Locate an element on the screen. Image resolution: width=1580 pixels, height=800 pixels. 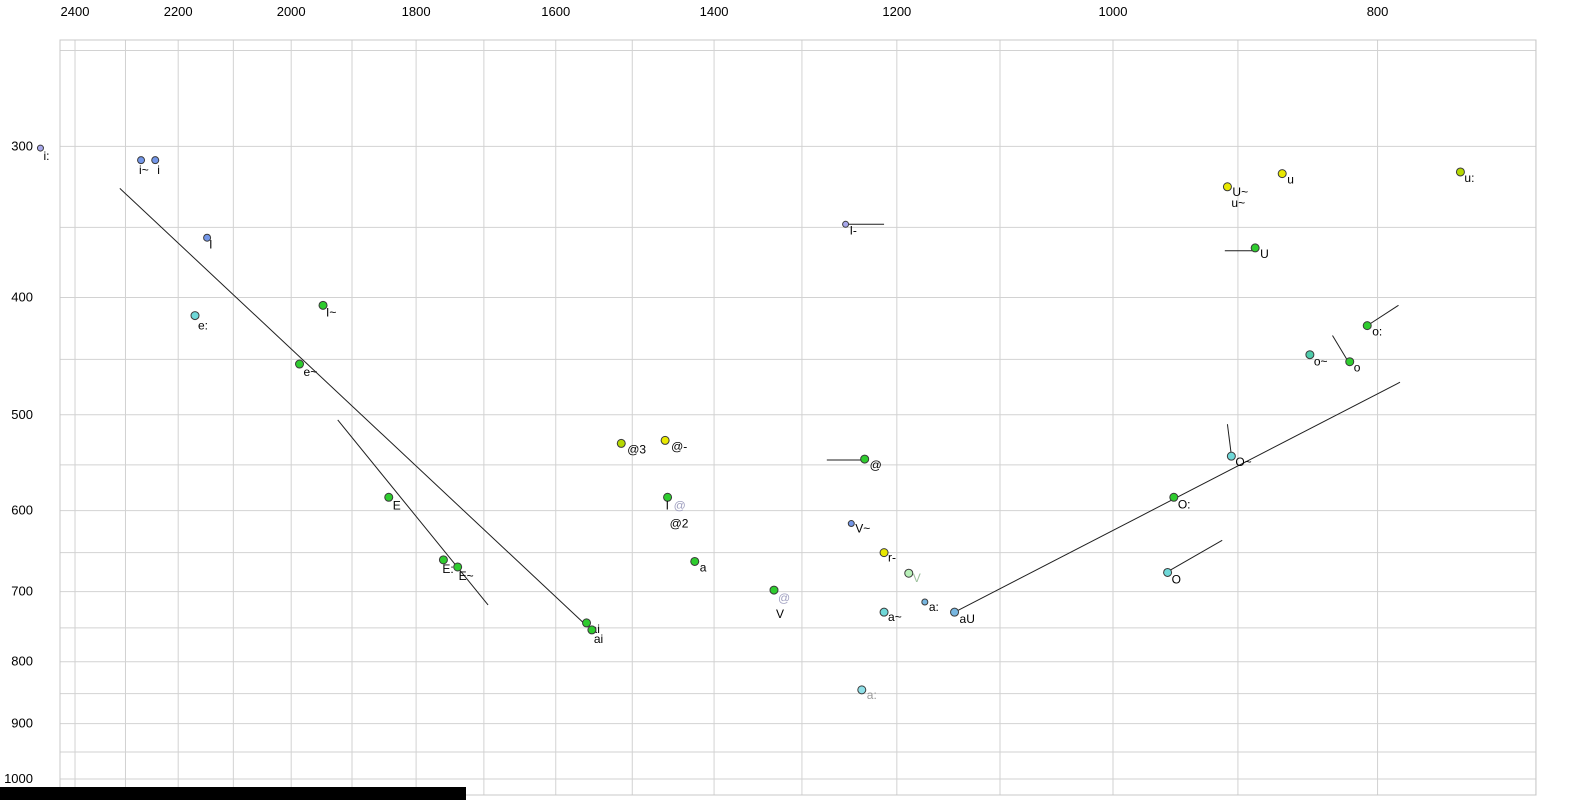
vowel-label-i~: i~ is located at coordinates (144, 170).